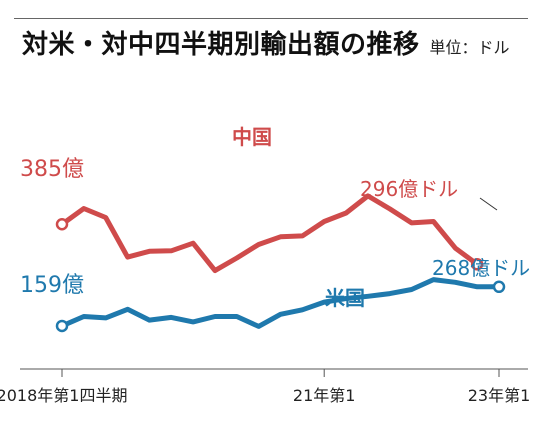 The width and height of the screenshot is (550, 427). I want to click on title-block: 対米・対中四半期別輸出額の推移 単位：ドル, so click(266, 42).